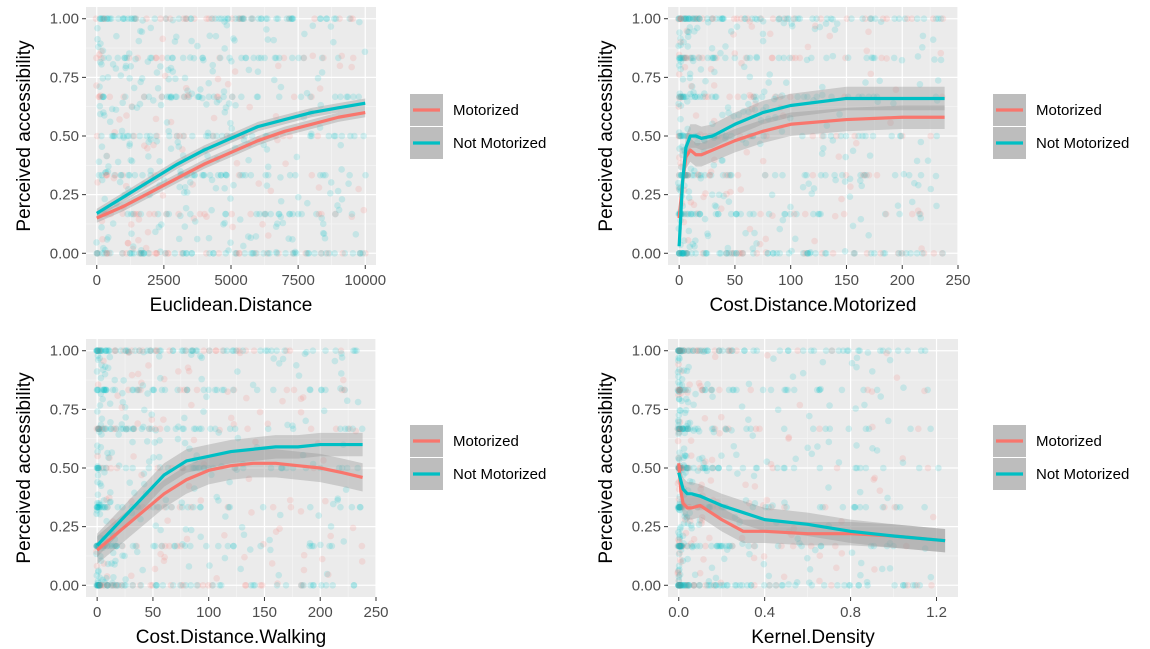 The height and width of the screenshot is (649, 1150). I want to click on x-axis-title: Cost.Distance.Motorized, so click(813, 305).